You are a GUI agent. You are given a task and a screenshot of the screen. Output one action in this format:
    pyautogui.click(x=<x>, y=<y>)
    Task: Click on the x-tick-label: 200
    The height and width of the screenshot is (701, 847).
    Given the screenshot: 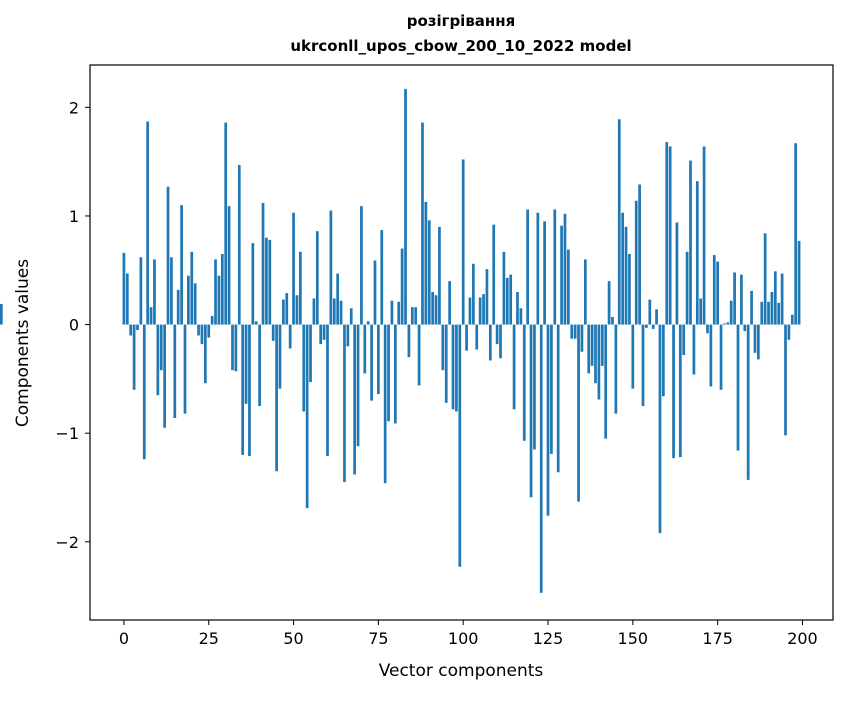 What is the action you would take?
    pyautogui.click(x=802, y=638)
    